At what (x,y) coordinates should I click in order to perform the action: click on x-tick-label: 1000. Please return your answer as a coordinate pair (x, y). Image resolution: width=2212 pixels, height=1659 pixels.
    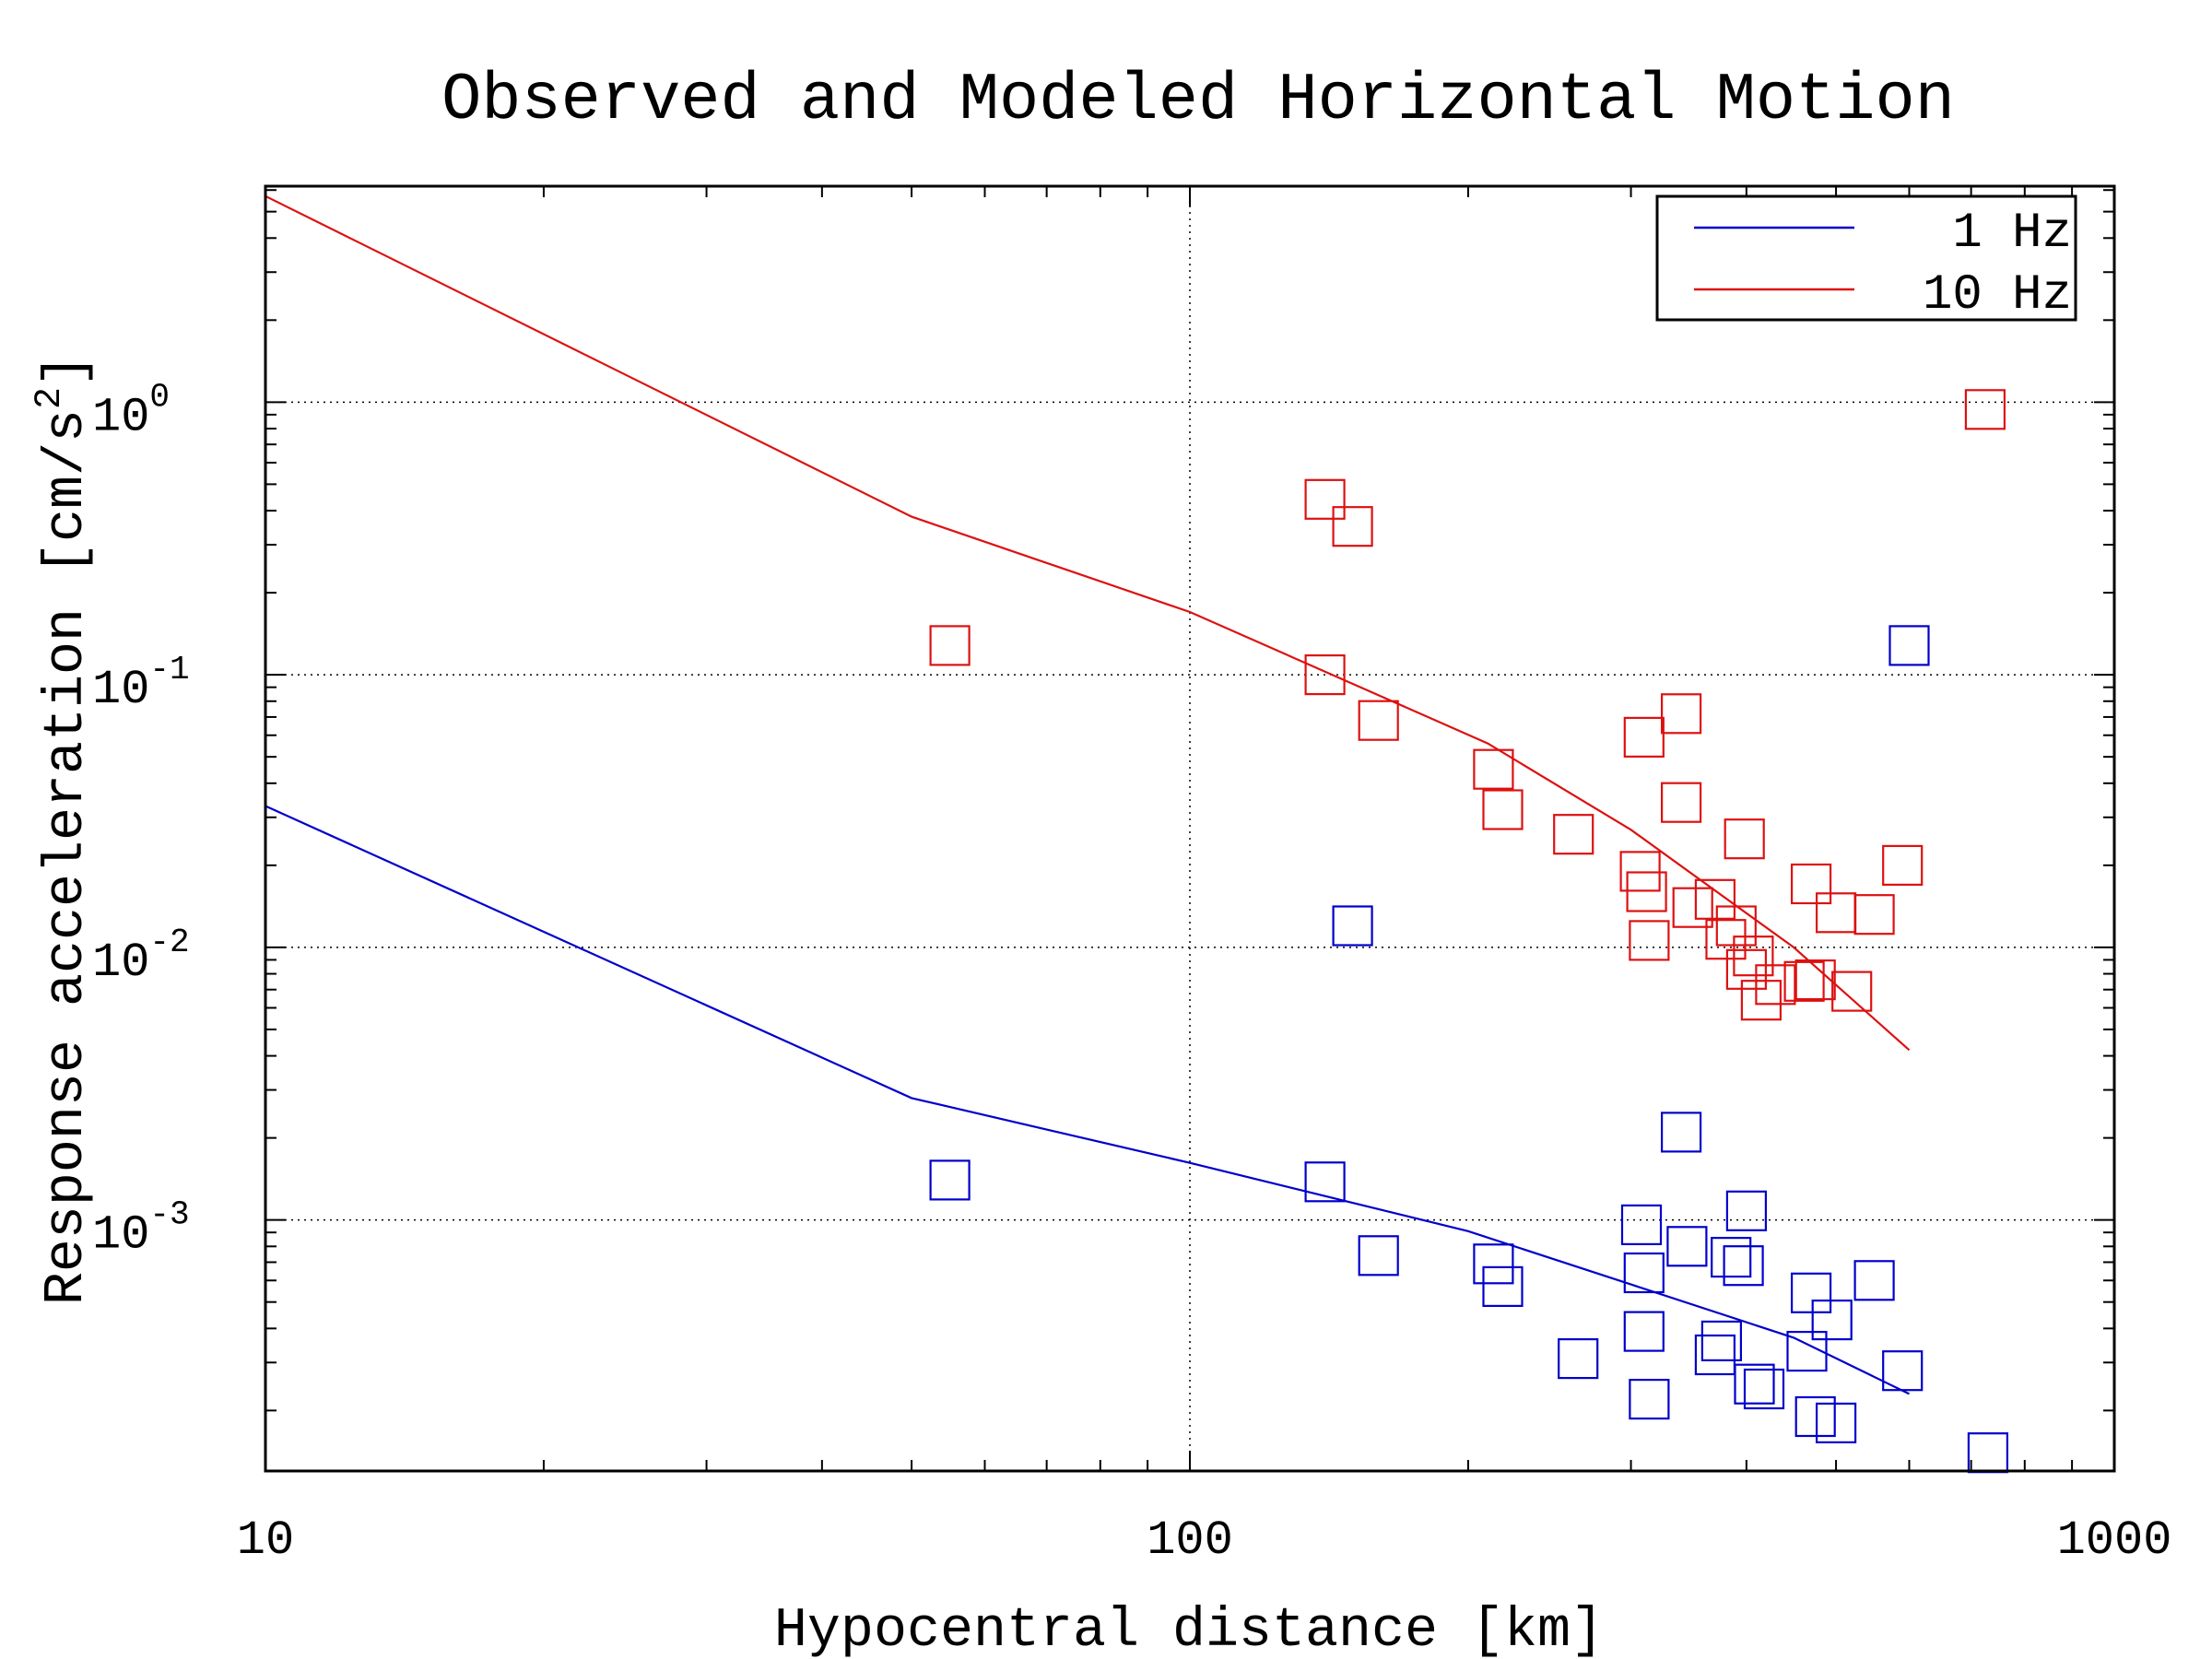
    Looking at the image, I should click on (2114, 1540).